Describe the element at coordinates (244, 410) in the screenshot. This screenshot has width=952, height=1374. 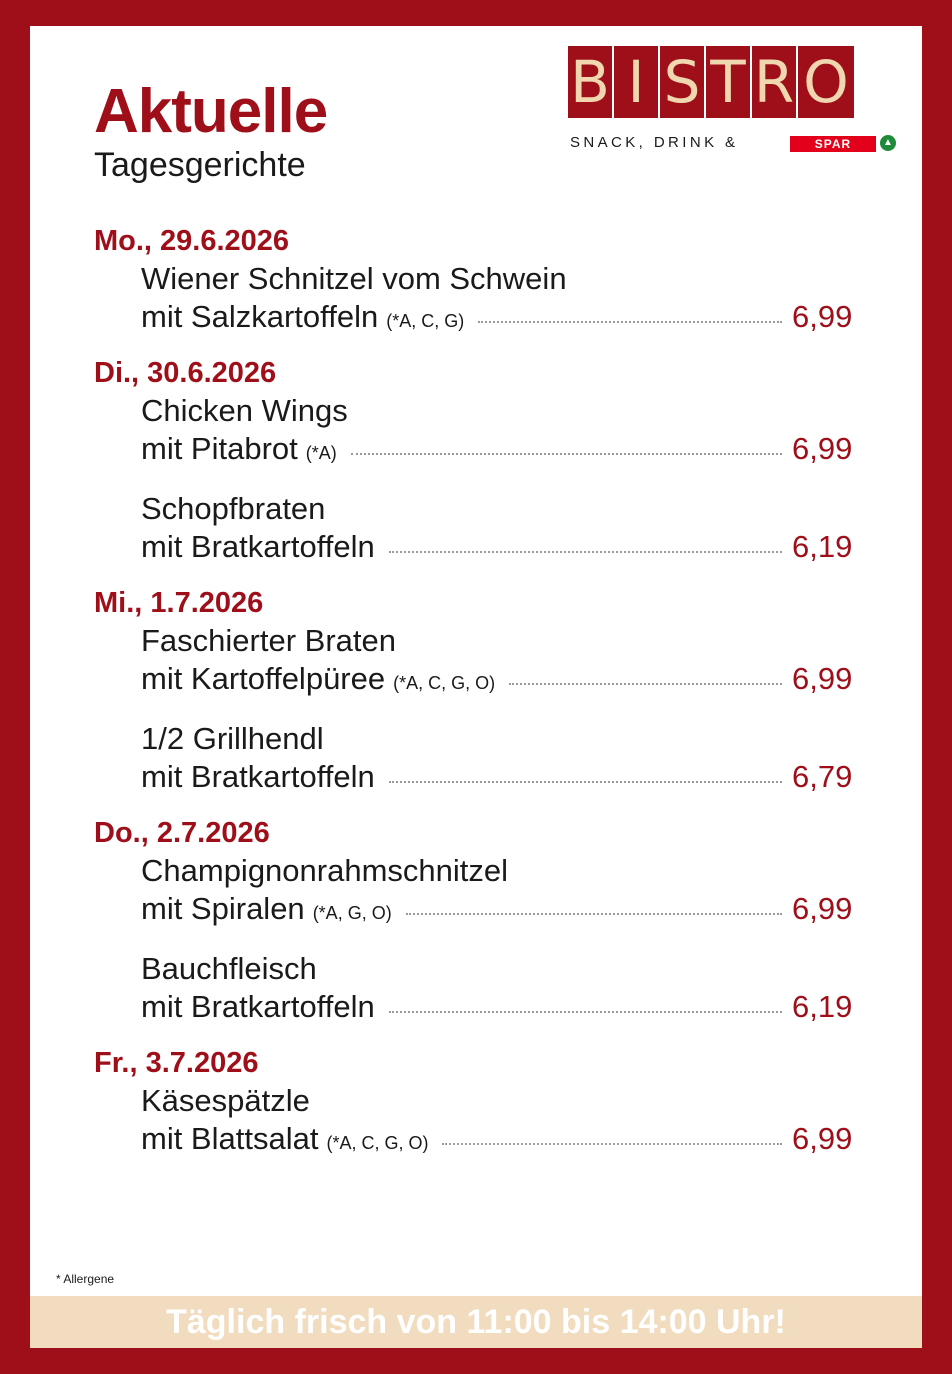
I see `dish-name: Chicken Wings` at that location.